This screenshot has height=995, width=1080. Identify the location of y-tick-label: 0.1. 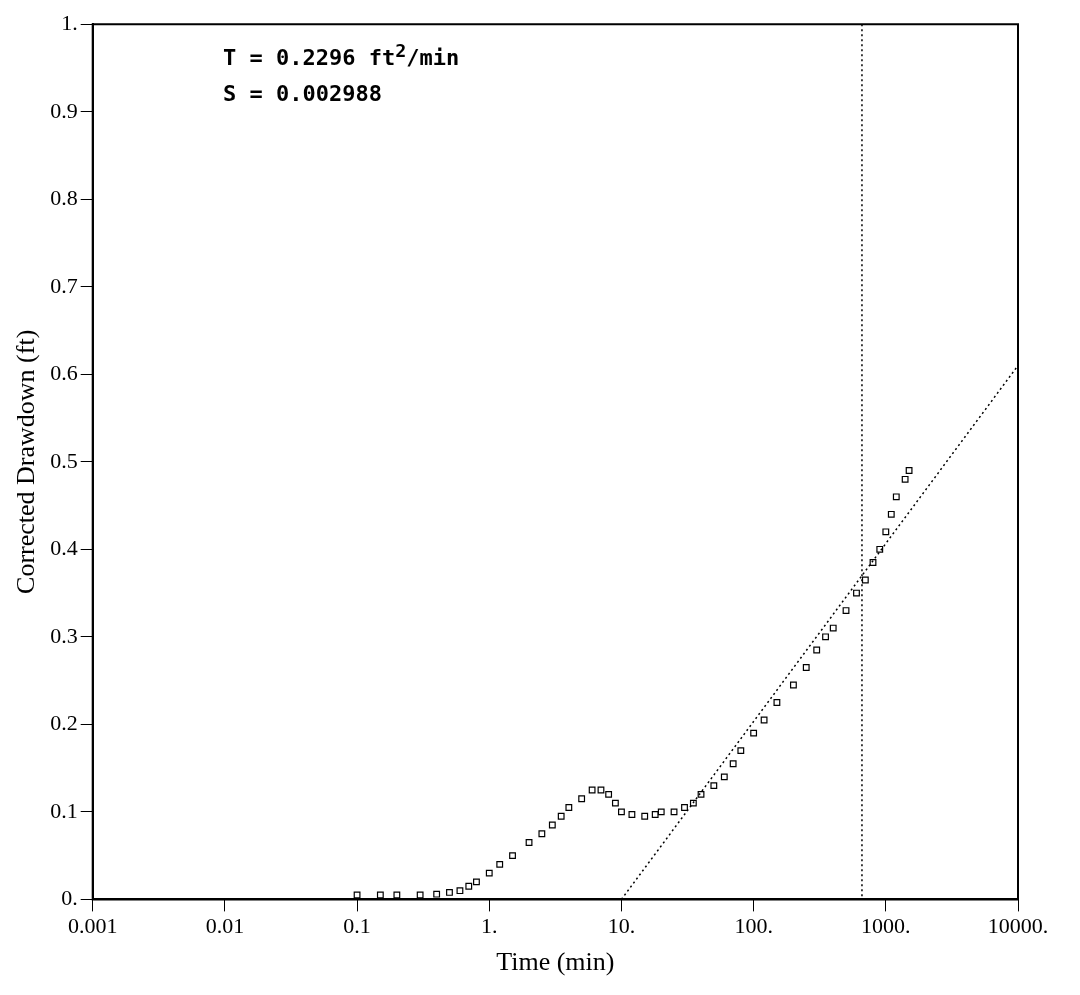
(64, 810).